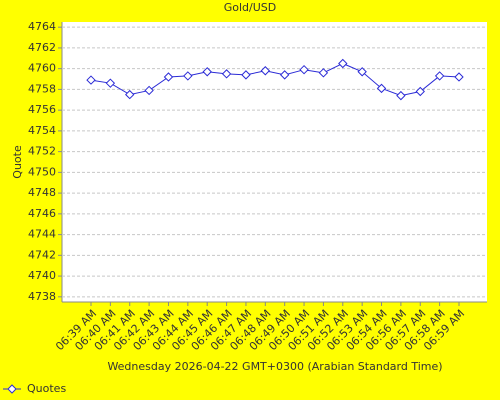 The image size is (500, 400). Describe the element at coordinates (42, 109) in the screenshot. I see `y-tick-label: 4756` at that location.